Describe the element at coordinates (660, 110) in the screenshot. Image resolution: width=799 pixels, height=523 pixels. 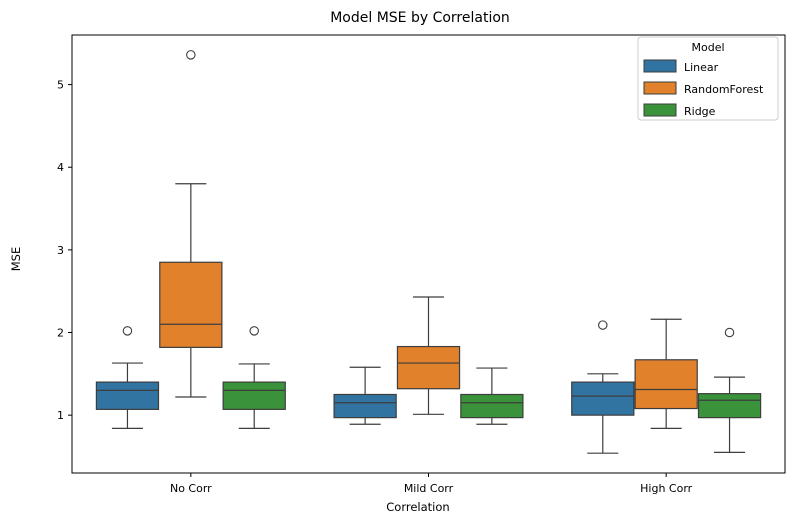
I see `legend-swatch-ridge` at that location.